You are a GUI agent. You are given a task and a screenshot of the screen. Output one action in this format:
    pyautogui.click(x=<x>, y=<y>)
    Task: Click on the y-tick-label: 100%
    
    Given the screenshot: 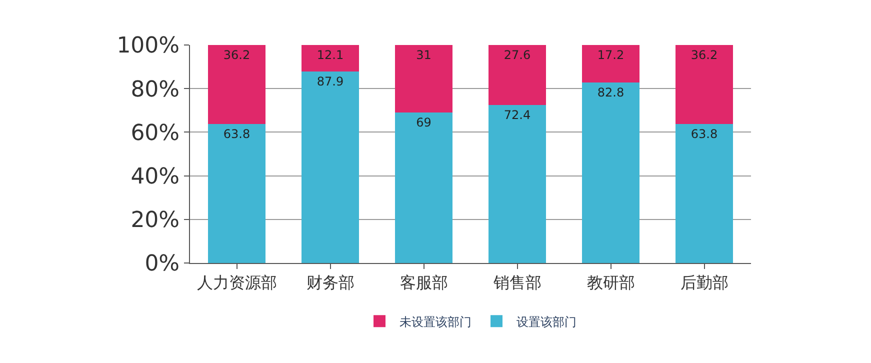 What is the action you would take?
    pyautogui.click(x=148, y=46)
    